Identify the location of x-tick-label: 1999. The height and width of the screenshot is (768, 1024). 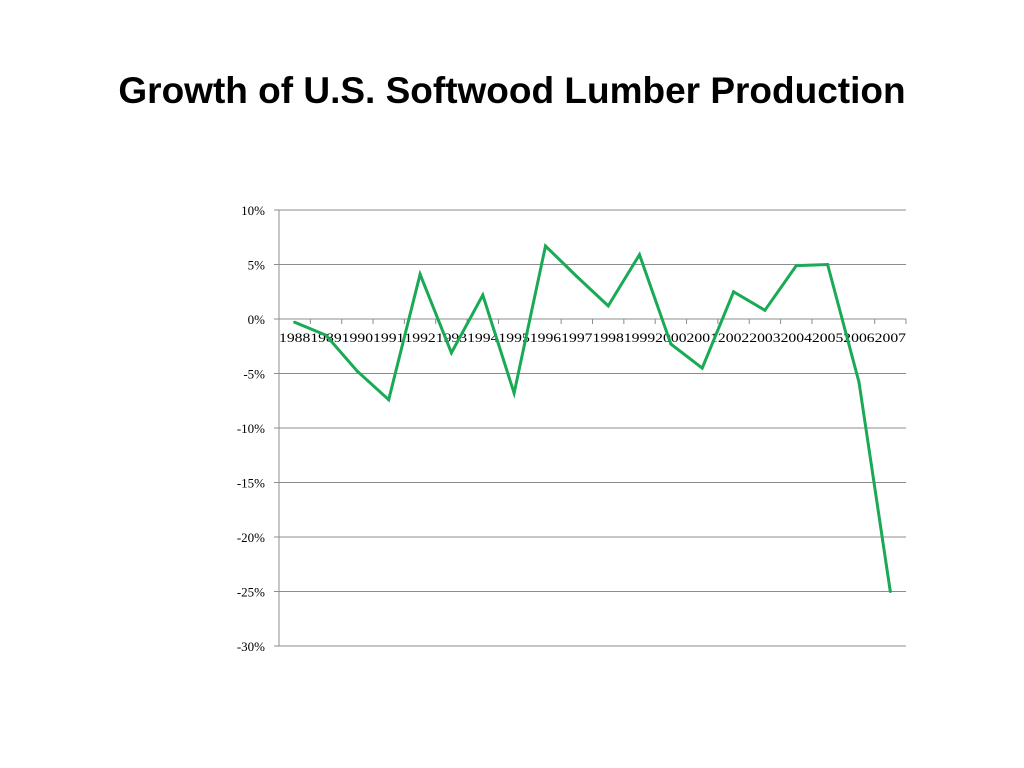
(639, 338).